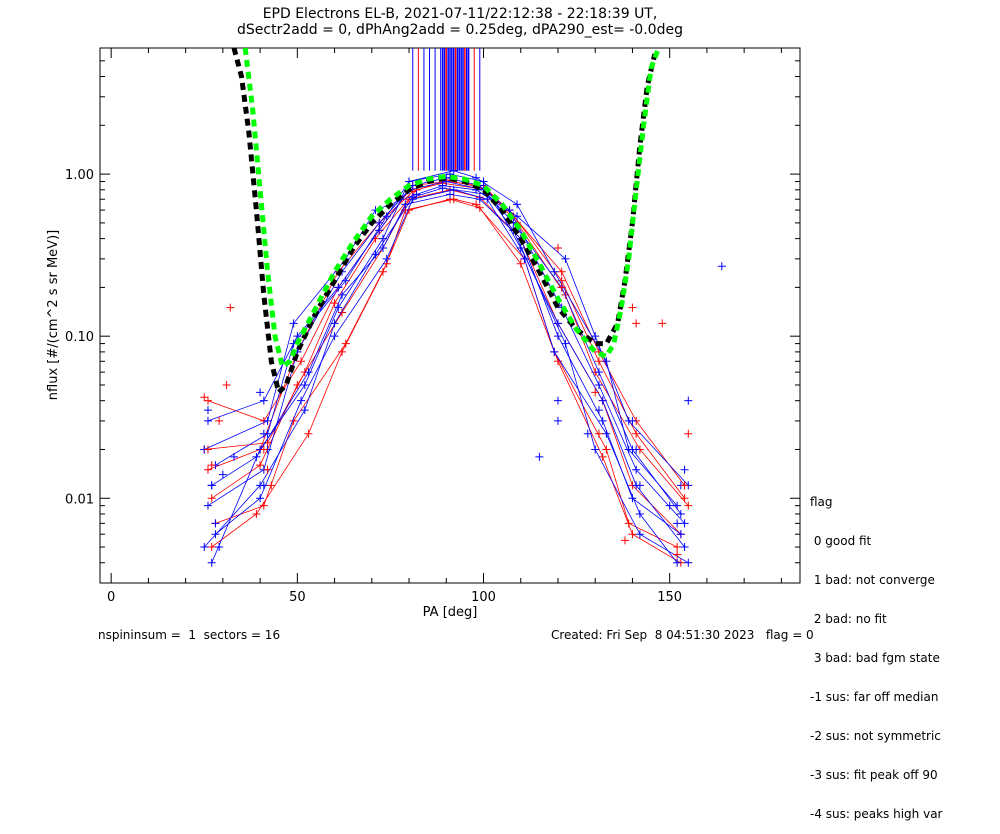  I want to click on y-tick-label: 0.10, so click(79, 337).